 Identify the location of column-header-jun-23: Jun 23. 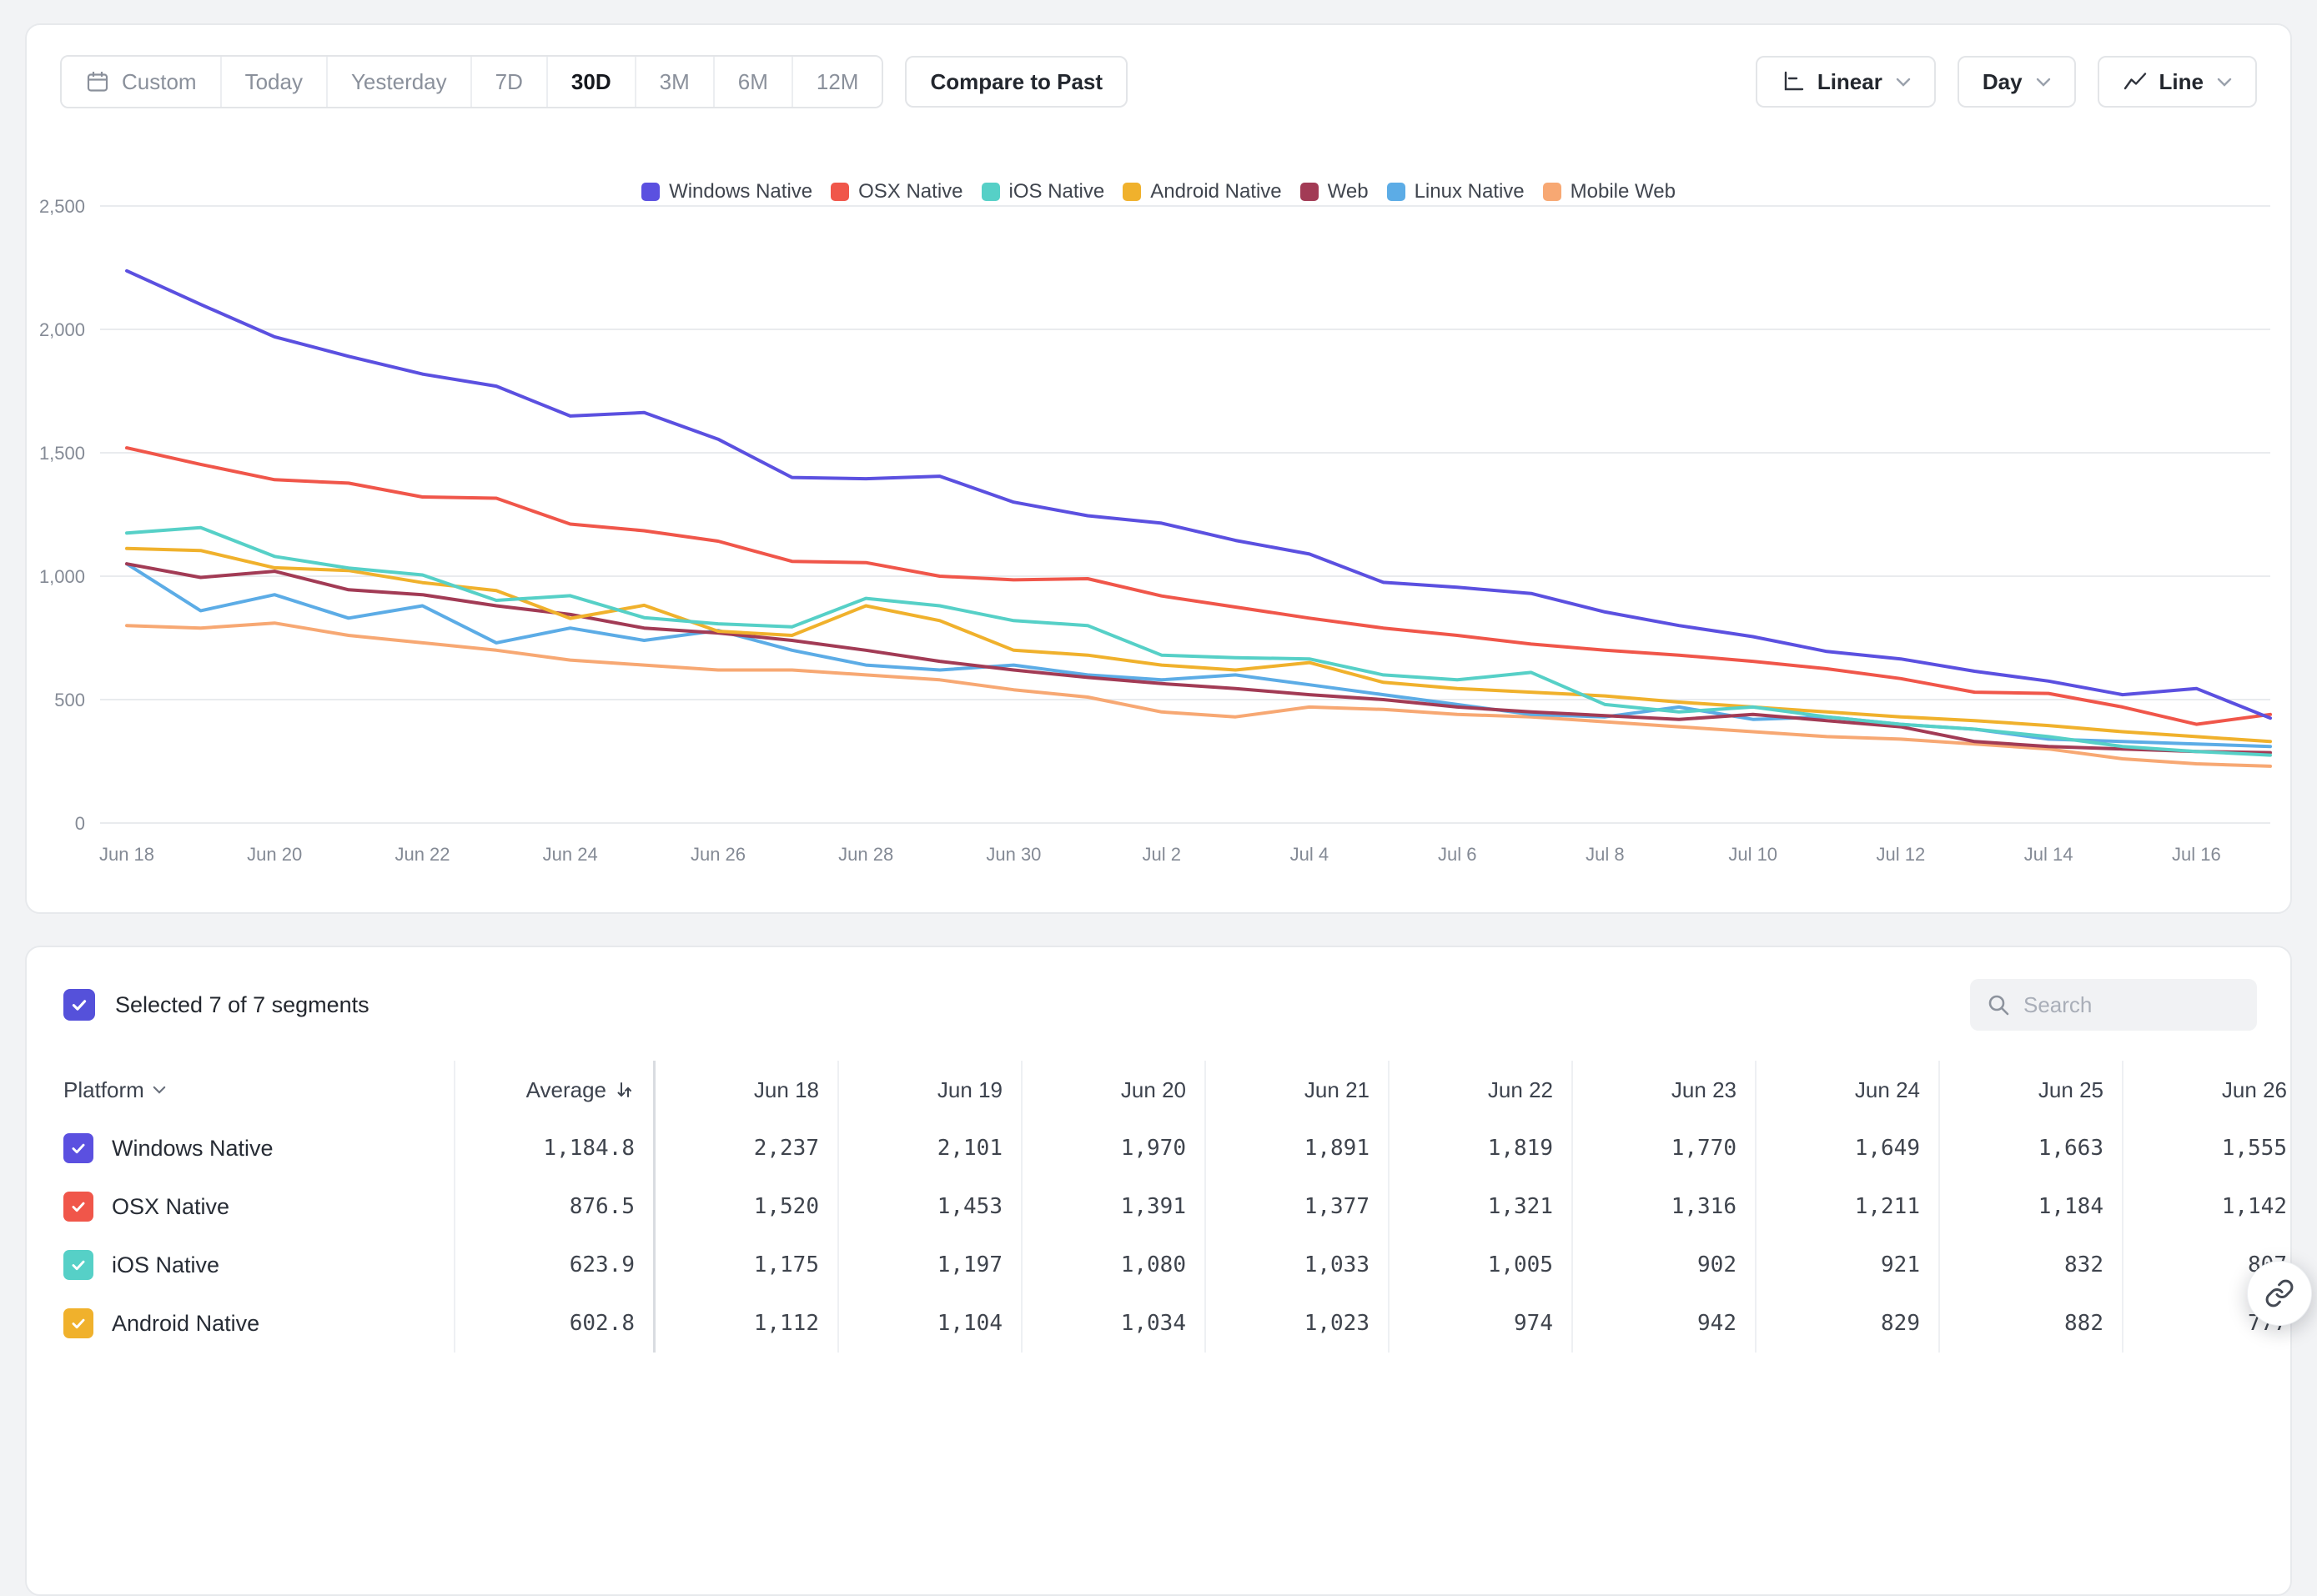
(1665, 1090).